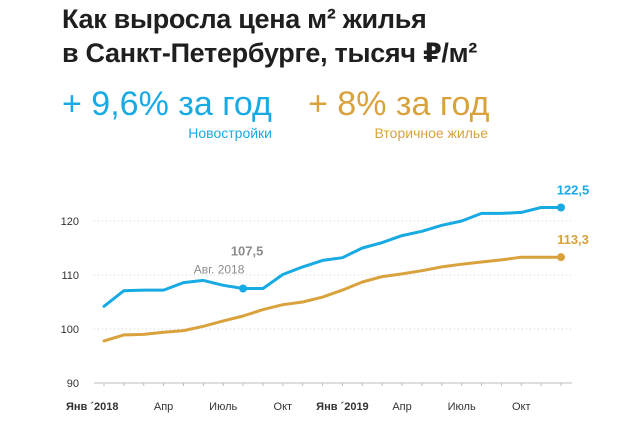  I want to click on y-tick-label-120: 120, so click(70, 222).